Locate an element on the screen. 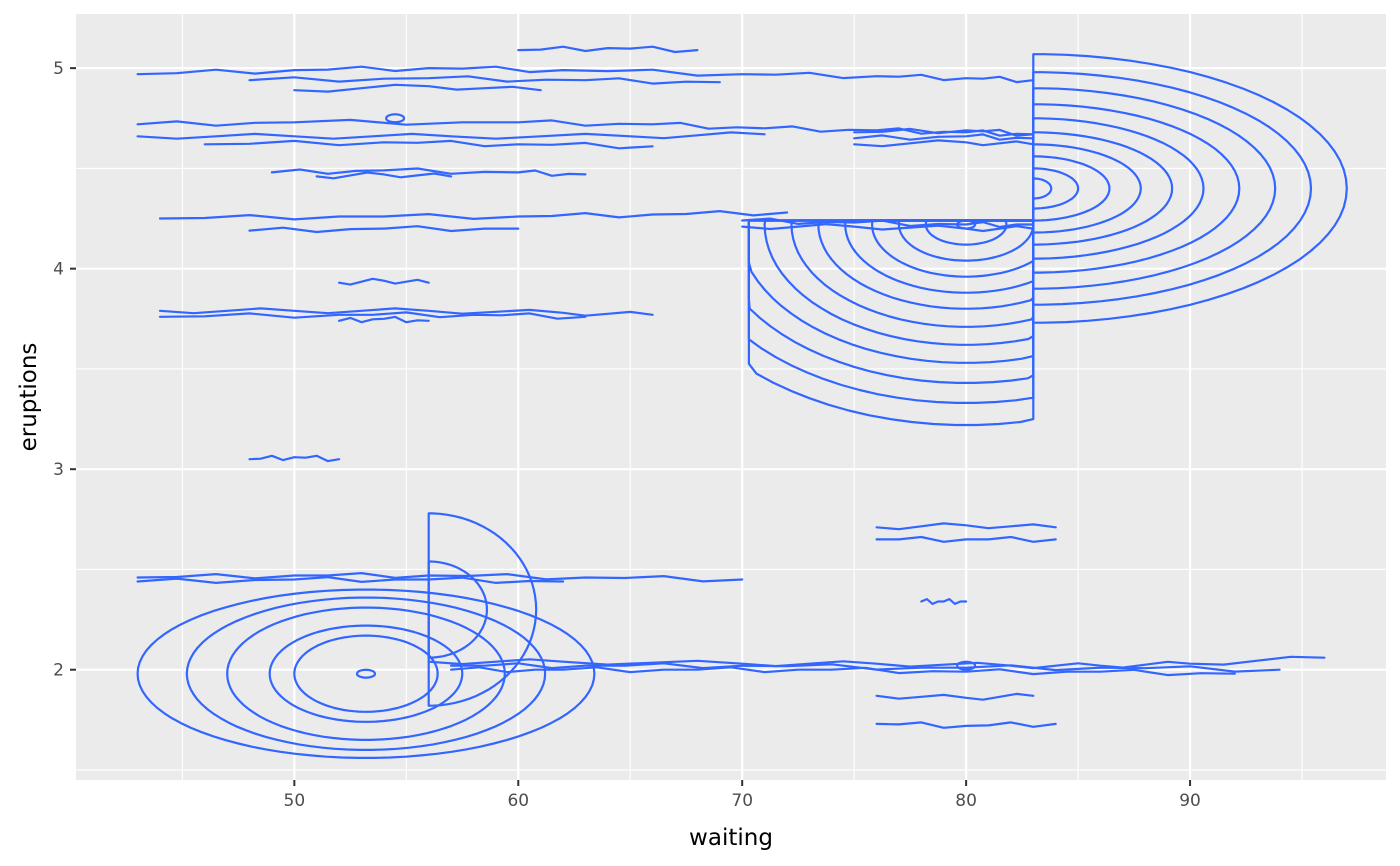 The width and height of the screenshot is (1400, 866). y-axis-ticks: 2 3 4 5 is located at coordinates (64, 370).